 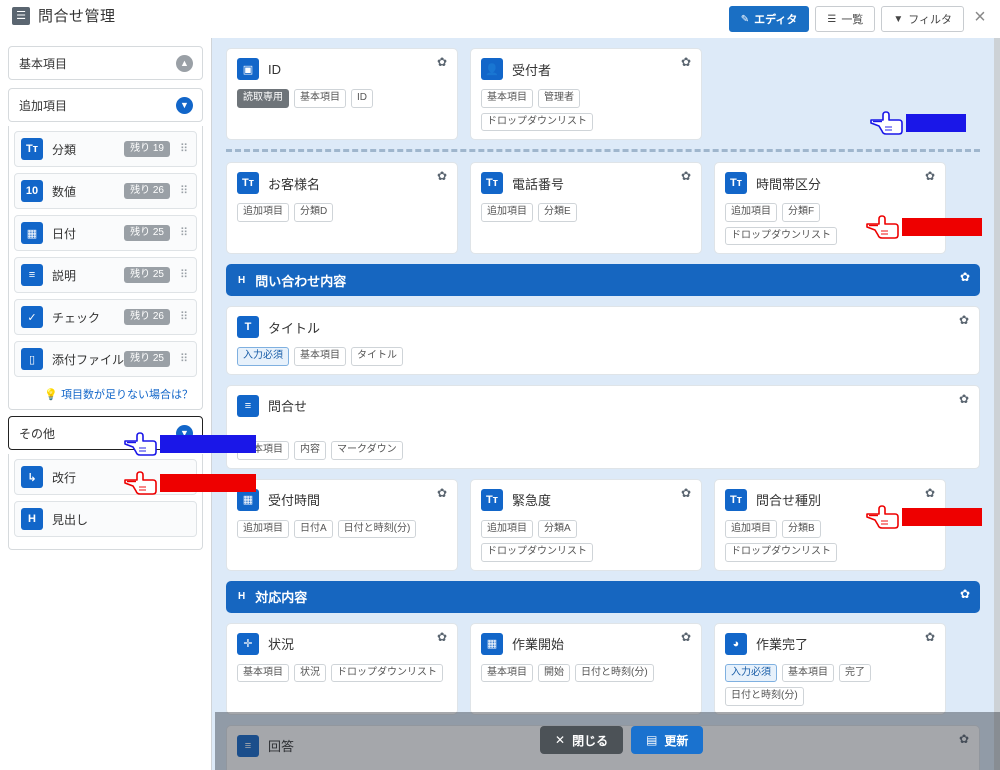 What do you see at coordinates (603, 356) in the screenshot?
I see `card-tags: 入力必須 基本項目 タイトル` at bounding box center [603, 356].